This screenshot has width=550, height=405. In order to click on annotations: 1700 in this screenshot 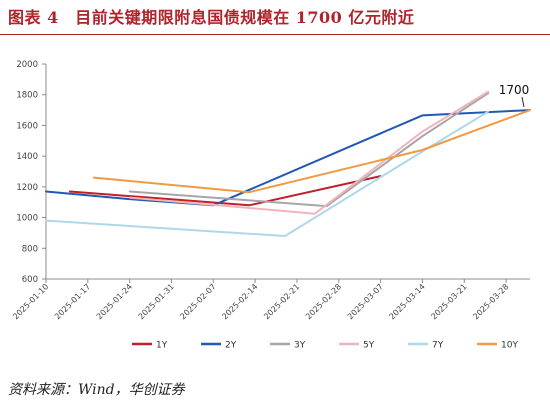, I will do `click(514, 95)`.